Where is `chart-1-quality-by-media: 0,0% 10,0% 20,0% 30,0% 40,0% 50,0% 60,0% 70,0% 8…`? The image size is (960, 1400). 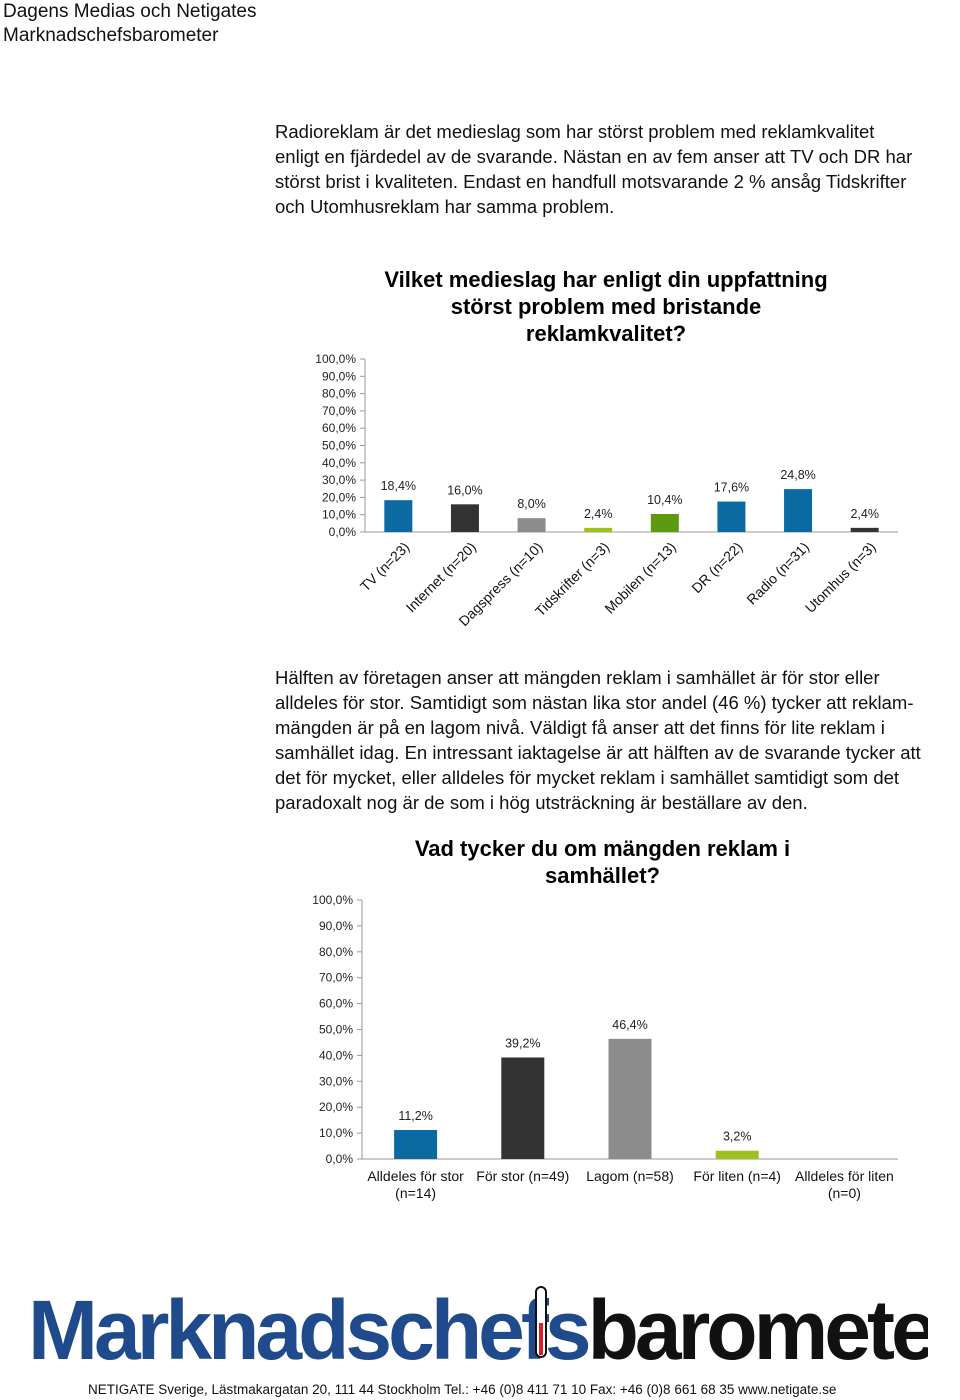 chart-1-quality-by-media: 0,0% 10,0% 20,0% 30,0% 40,0% 50,0% 60,0% 70,0% 8… is located at coordinates (606, 490).